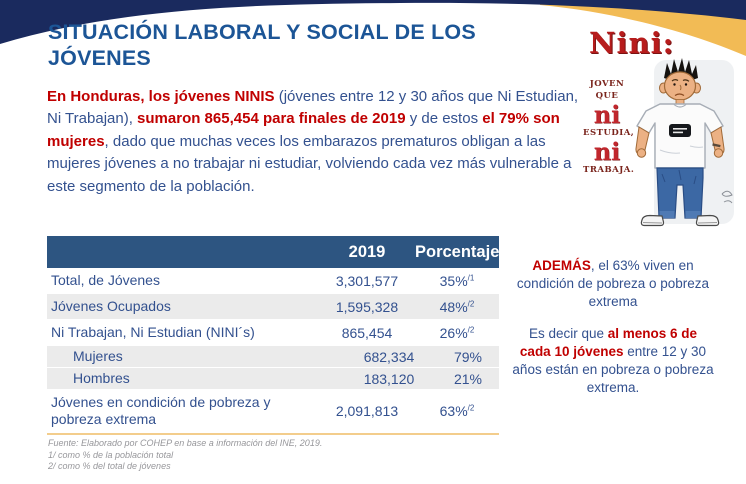  I want to click on text-segment: y de estos, so click(444, 119).